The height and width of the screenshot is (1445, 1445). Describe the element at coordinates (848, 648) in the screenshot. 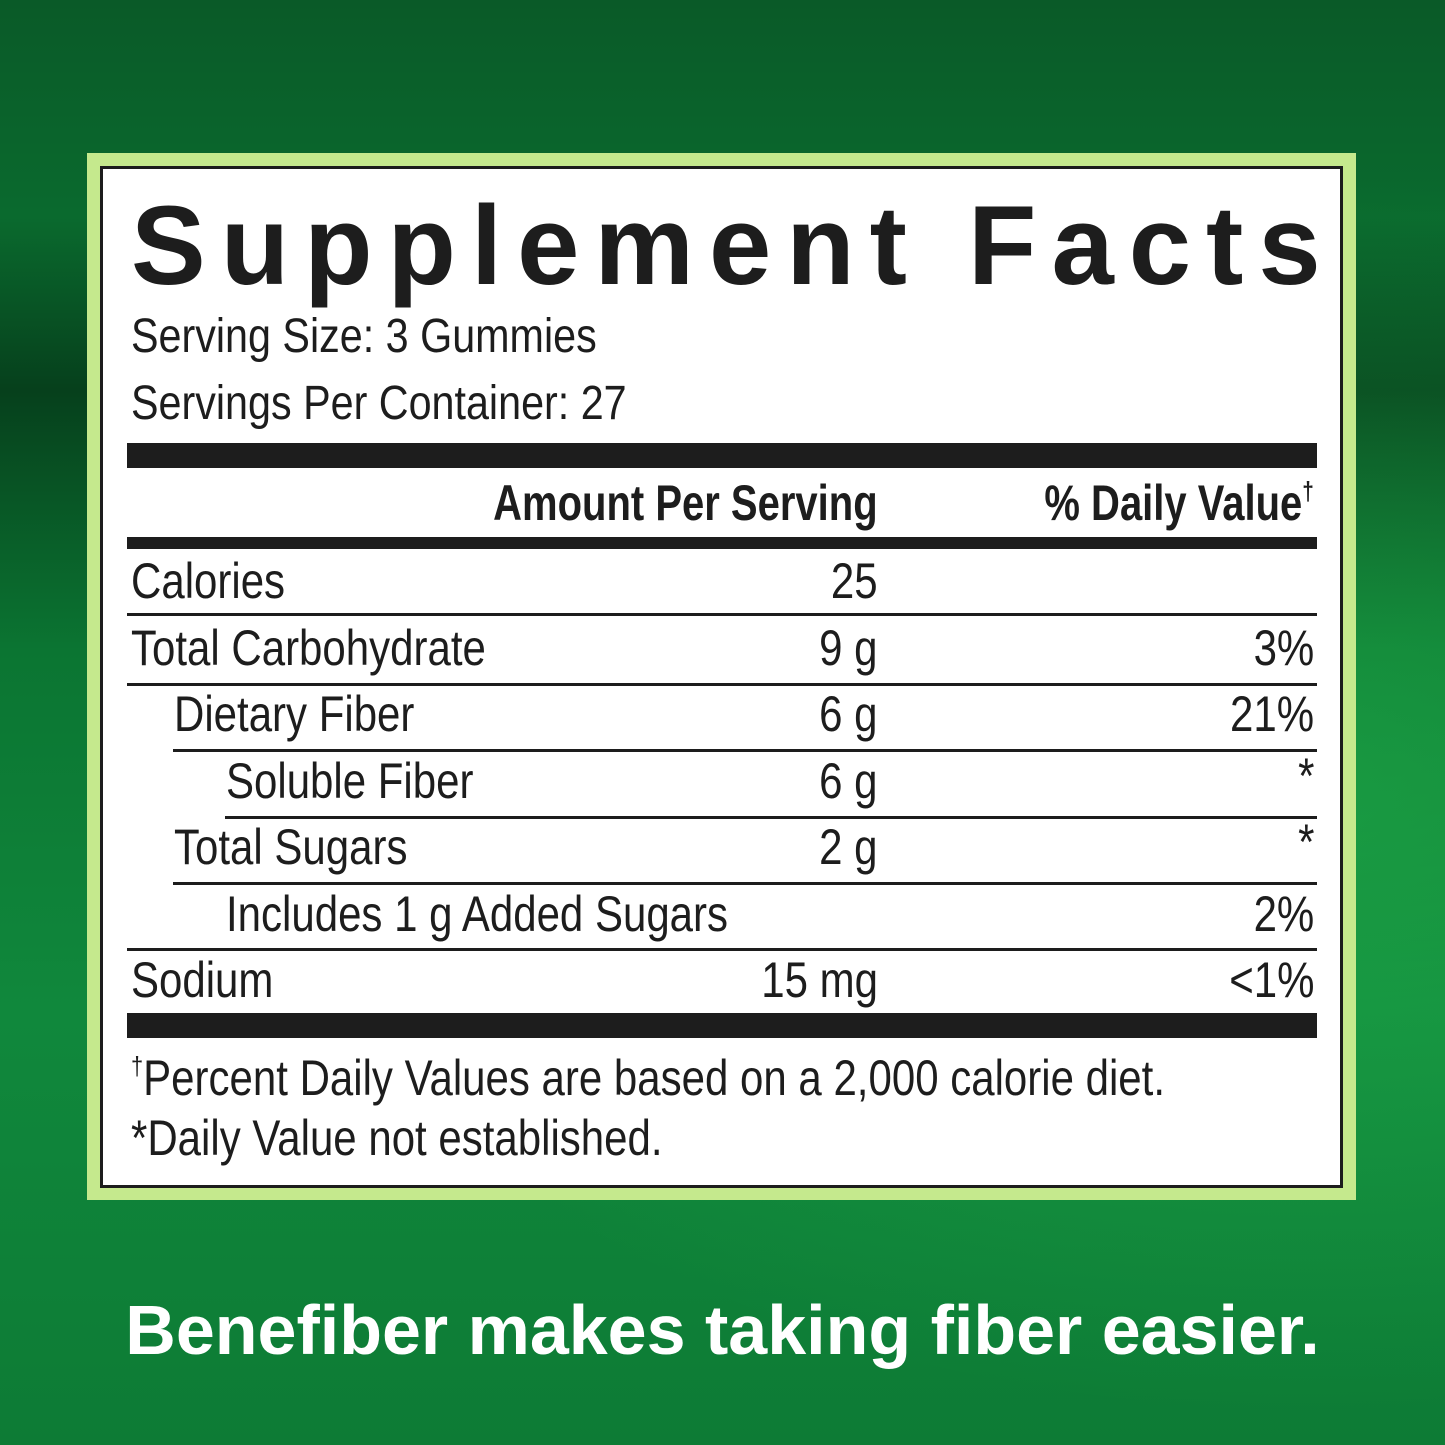

I see `row-amount-total-carbohydrate: 9 g` at that location.